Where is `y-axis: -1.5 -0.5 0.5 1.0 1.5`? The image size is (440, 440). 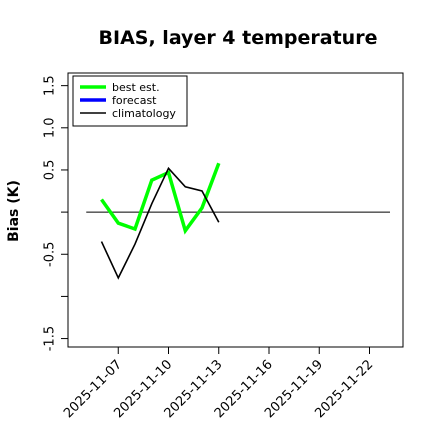 y-axis: -1.5 -0.5 0.5 1.0 1.5 is located at coordinates (55, 213).